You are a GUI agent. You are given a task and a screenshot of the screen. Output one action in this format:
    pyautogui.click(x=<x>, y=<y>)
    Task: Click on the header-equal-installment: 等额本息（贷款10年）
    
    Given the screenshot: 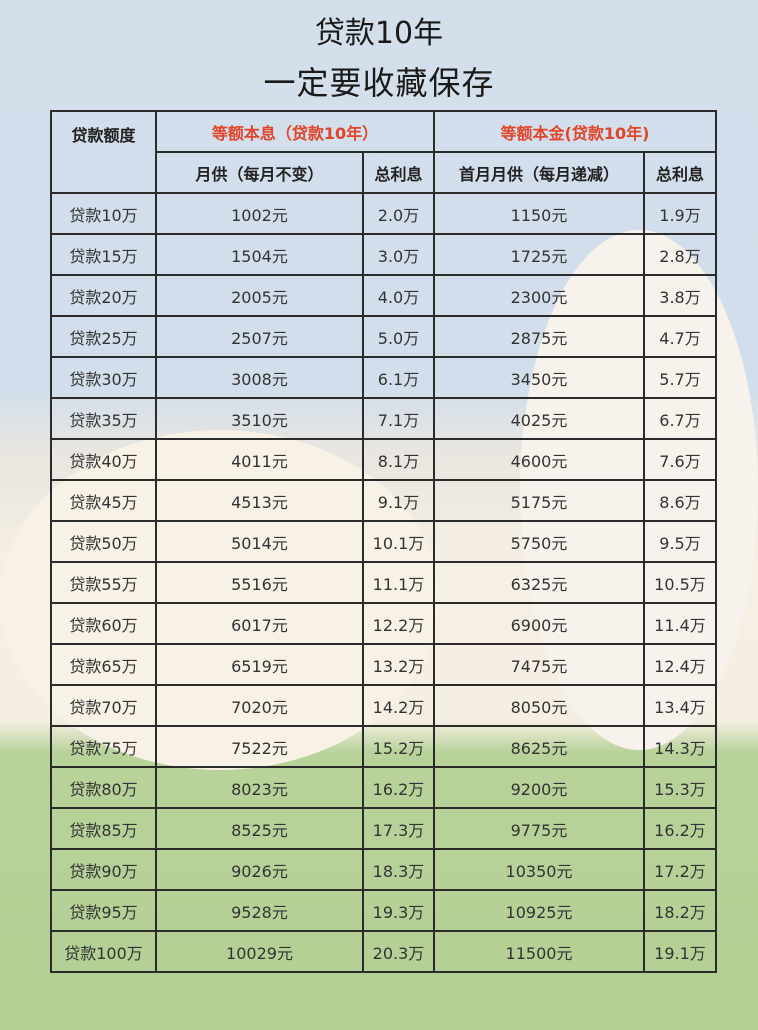 What is the action you would take?
    pyautogui.click(x=295, y=131)
    